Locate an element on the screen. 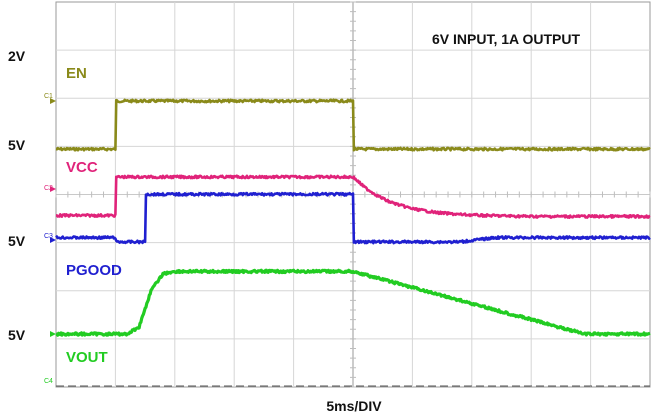 The width and height of the screenshot is (653, 419). ground-marker-vout is located at coordinates (53, 334).